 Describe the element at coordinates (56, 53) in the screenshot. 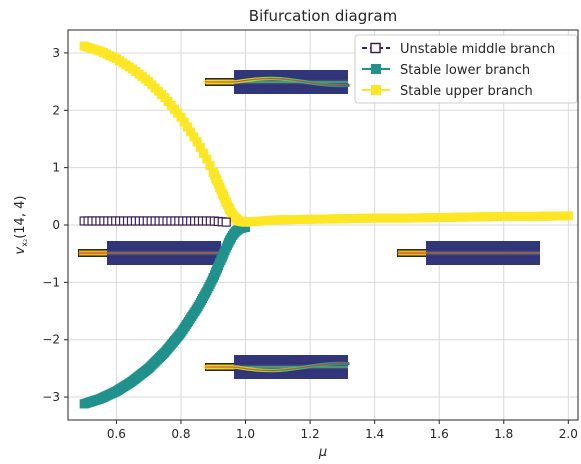

I see `y-tick-label: 3` at that location.